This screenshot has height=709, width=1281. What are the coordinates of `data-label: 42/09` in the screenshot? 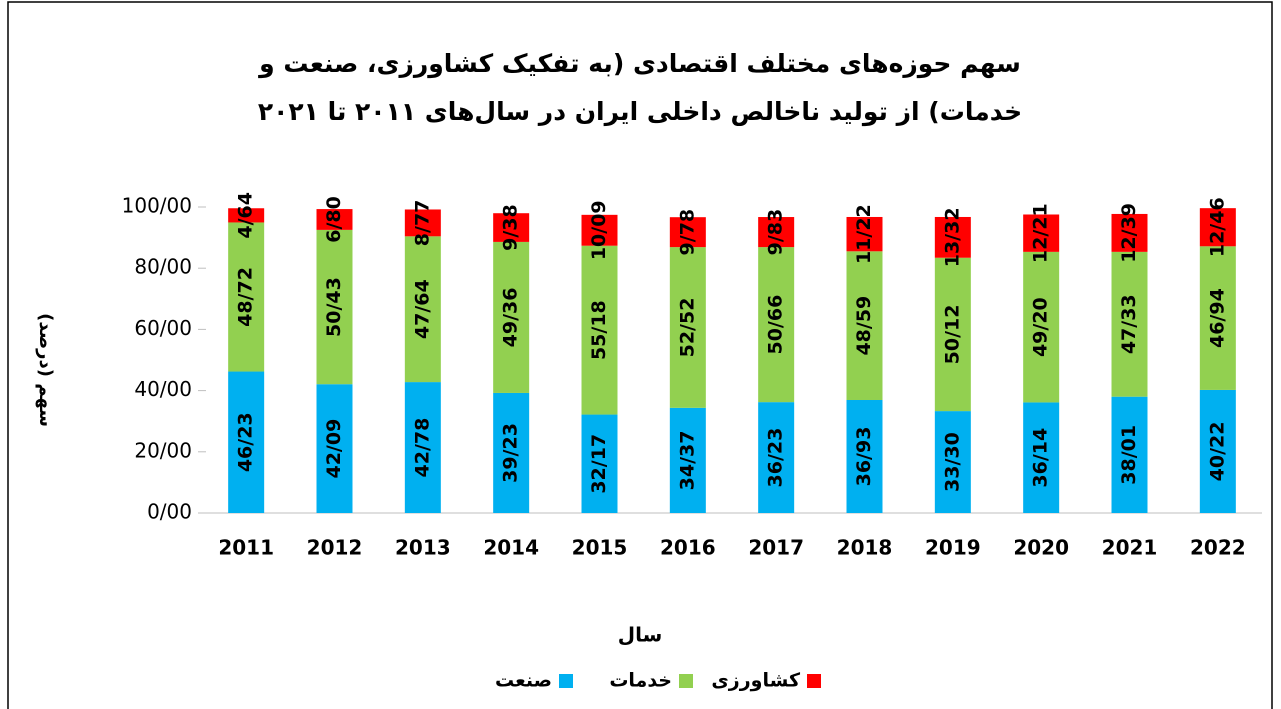 It's located at (334, 449).